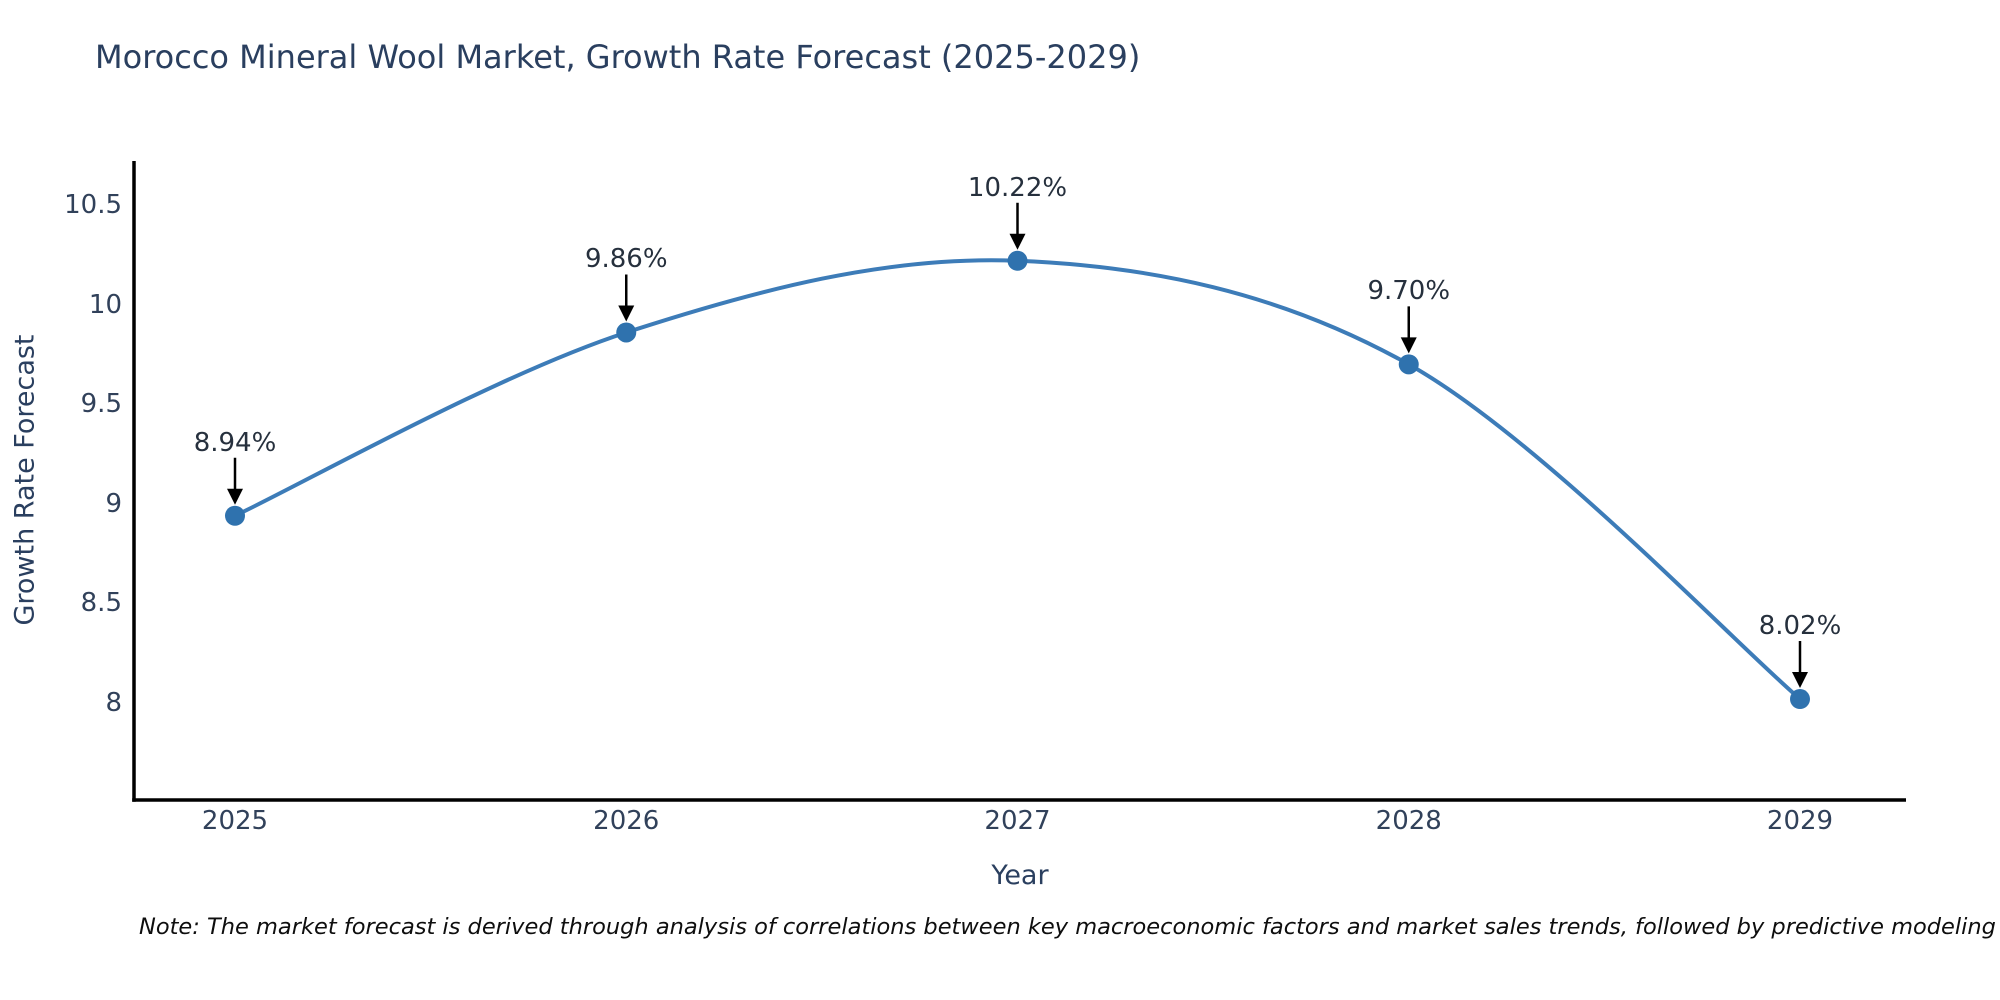  Describe the element at coordinates (1800, 821) in the screenshot. I see `x-tick-label: 2029` at that location.